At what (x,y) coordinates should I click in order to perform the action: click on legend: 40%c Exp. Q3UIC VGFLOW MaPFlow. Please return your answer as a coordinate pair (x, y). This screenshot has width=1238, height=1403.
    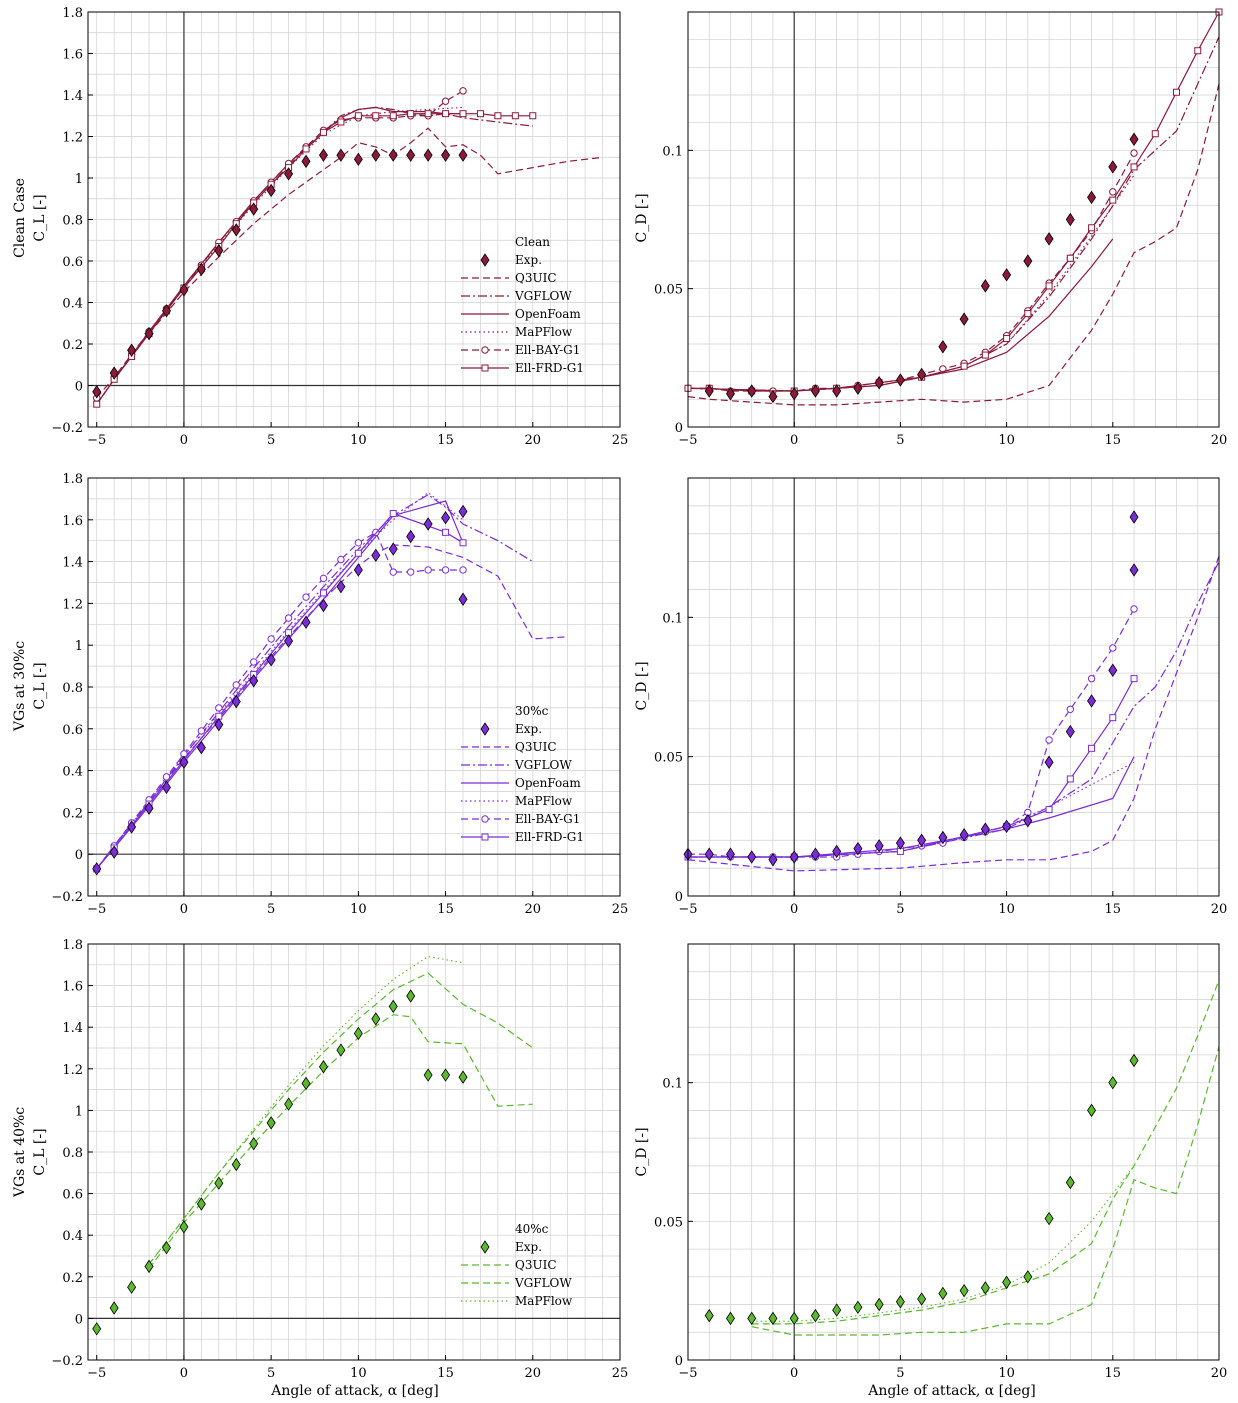
    Looking at the image, I should click on (517, 1265).